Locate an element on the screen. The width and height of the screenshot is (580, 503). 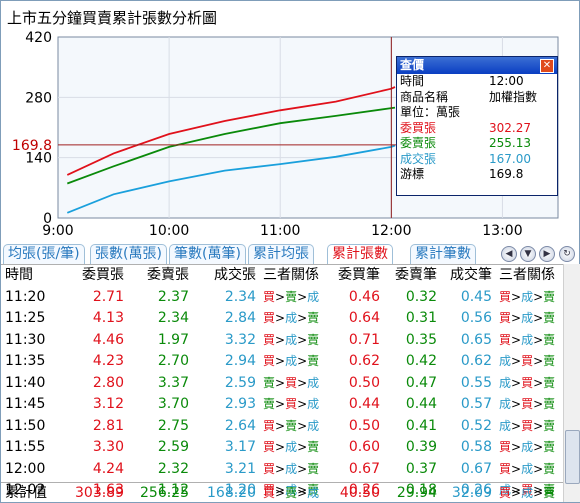
table-cell: 12:02 is located at coordinates (25, 490).